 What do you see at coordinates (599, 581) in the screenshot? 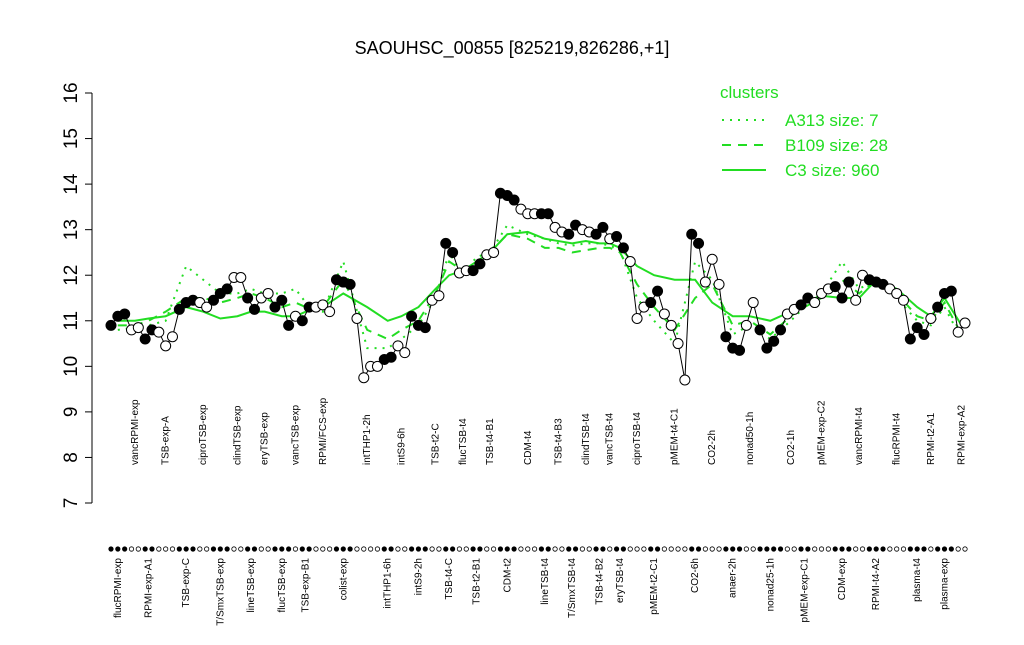
I see `x-tick-label: TSB-t4-B2` at bounding box center [599, 581].